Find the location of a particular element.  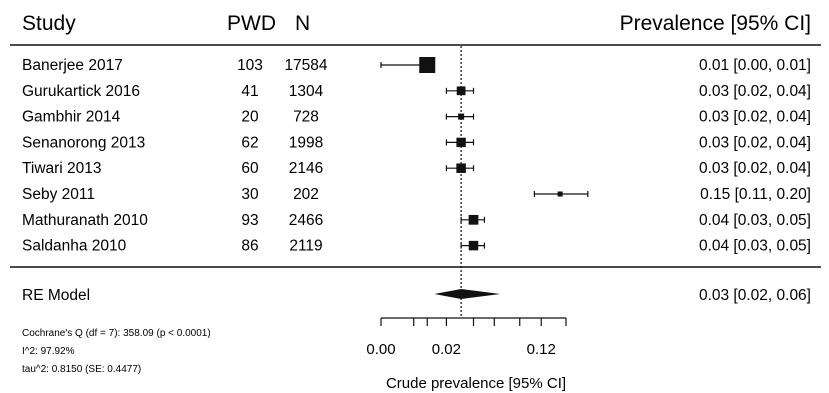

study-pwd: 60 is located at coordinates (250, 168).